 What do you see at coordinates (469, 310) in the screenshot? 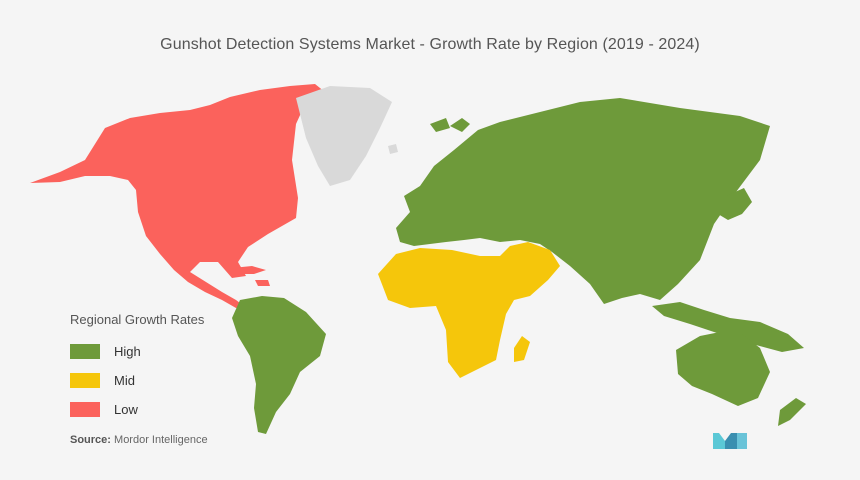
I see `region-middle-east-africa` at bounding box center [469, 310].